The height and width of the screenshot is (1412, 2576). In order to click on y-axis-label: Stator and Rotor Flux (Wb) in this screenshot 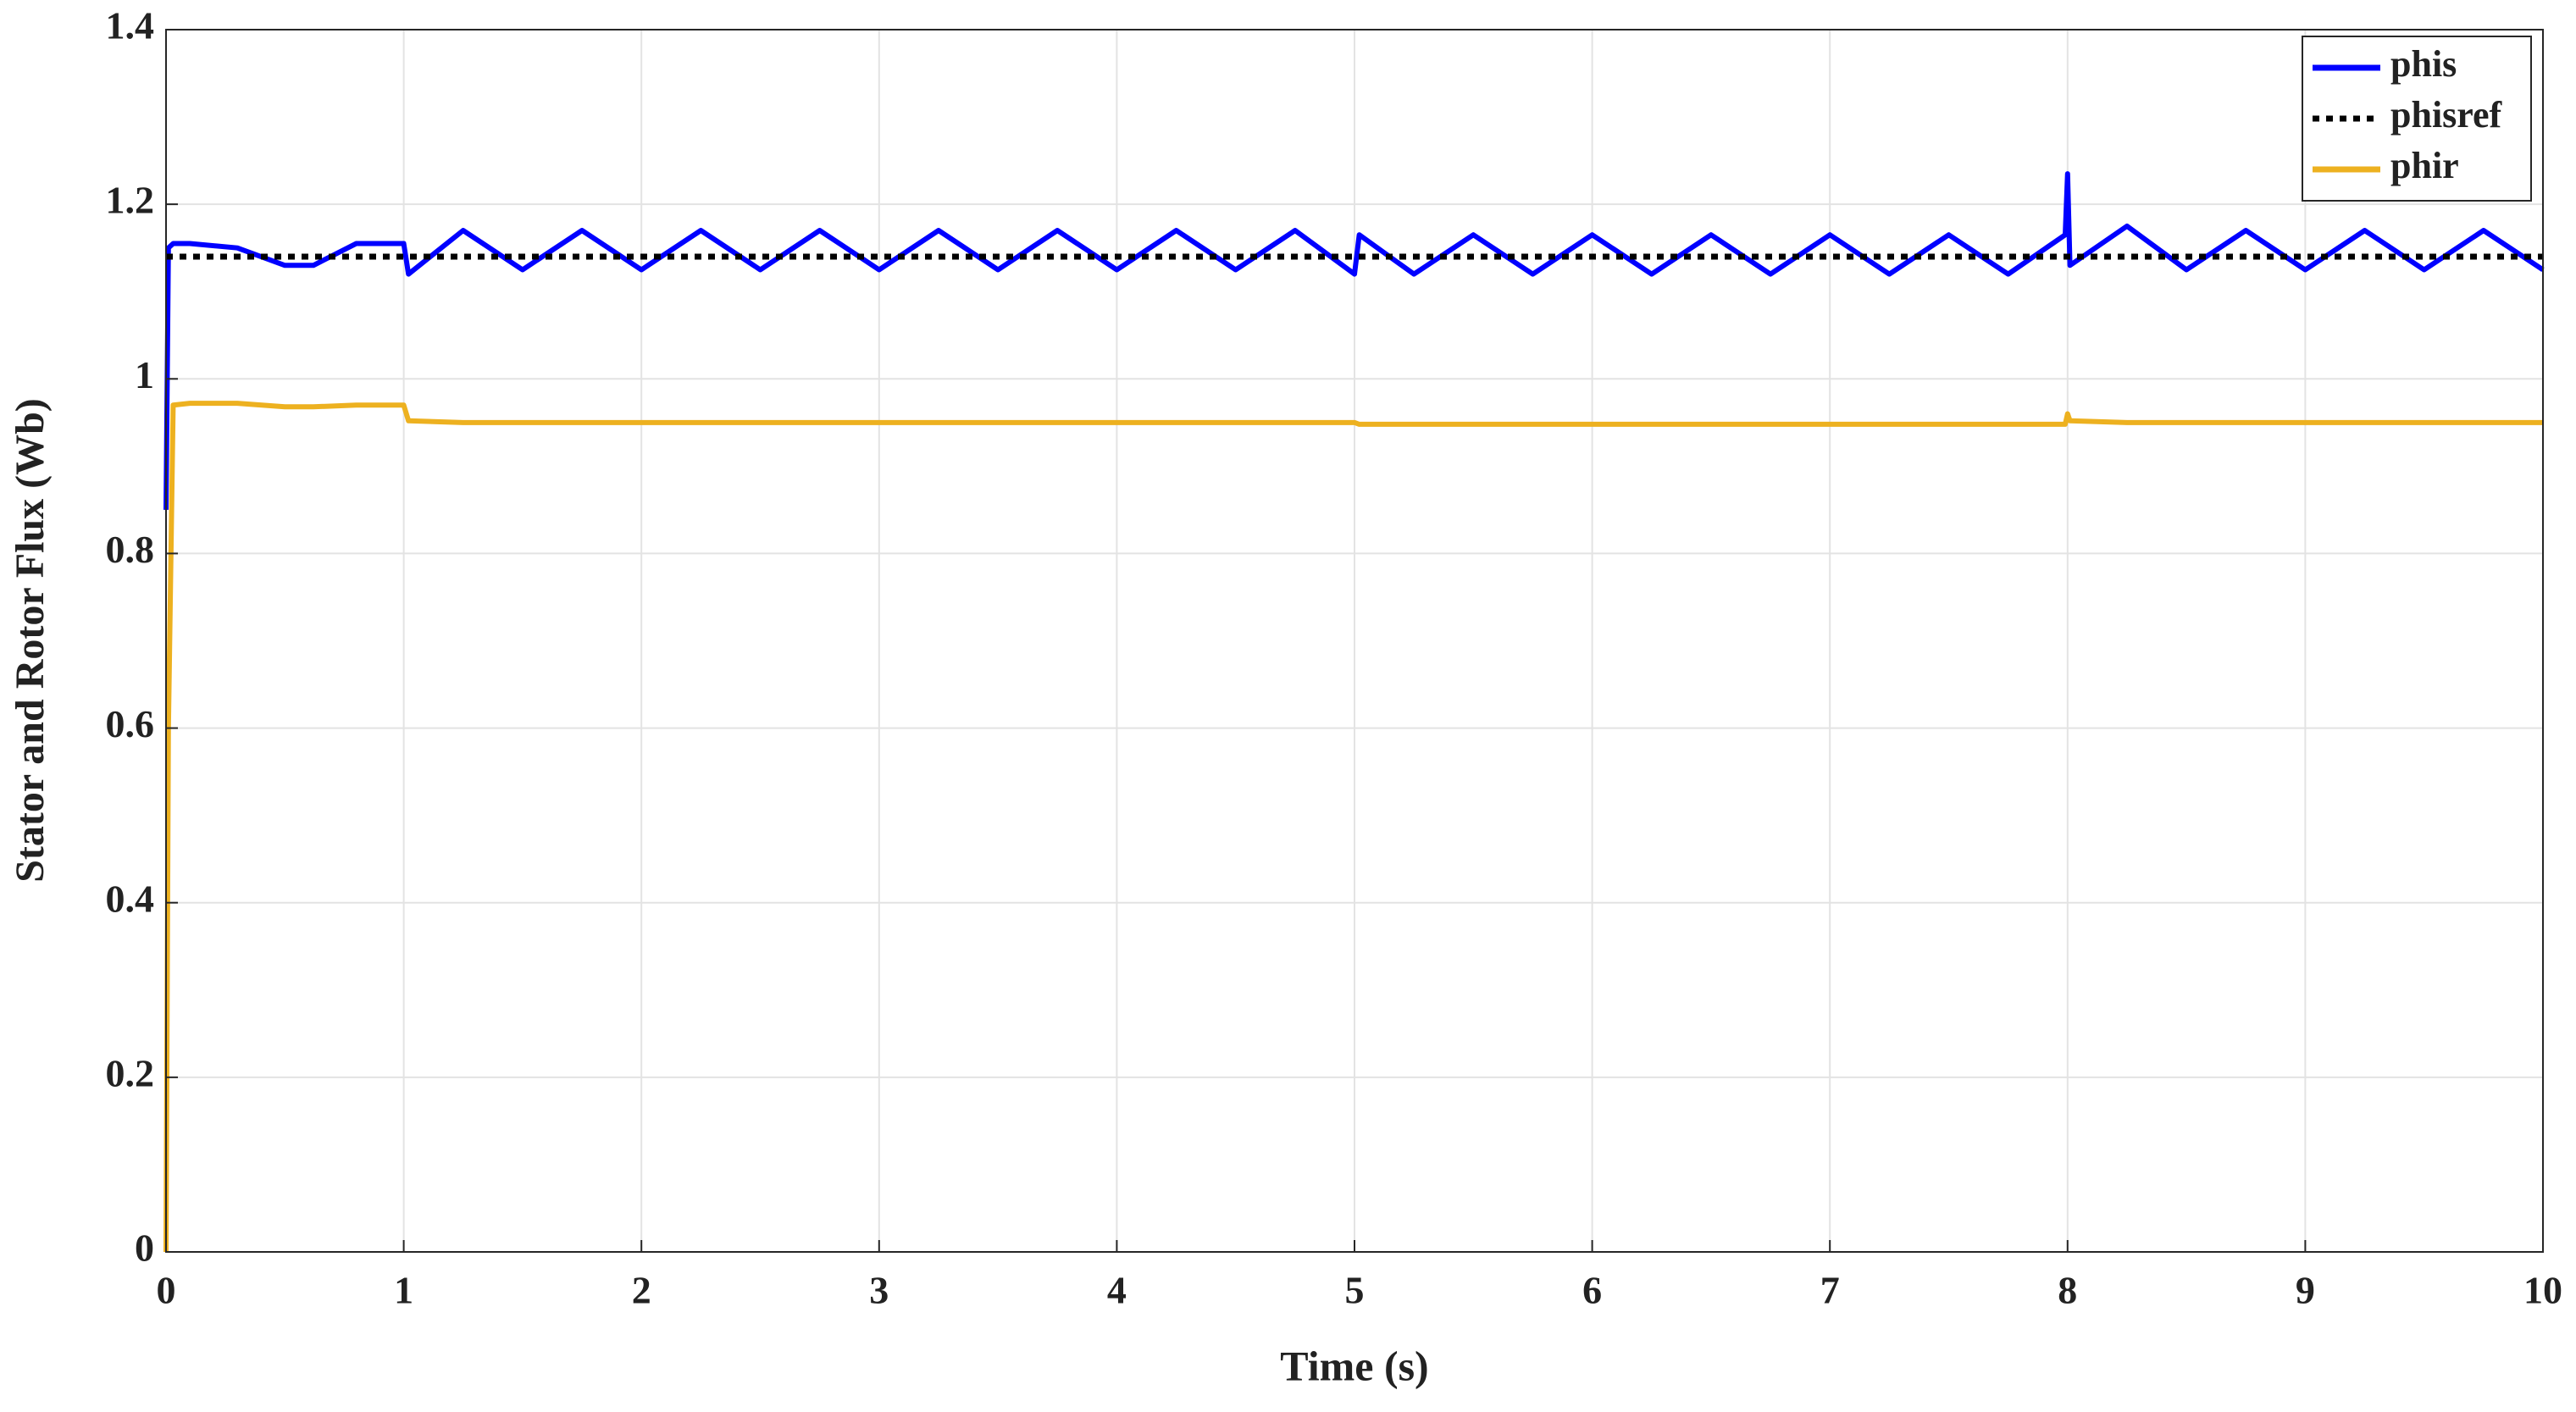, I will do `click(30, 640)`.